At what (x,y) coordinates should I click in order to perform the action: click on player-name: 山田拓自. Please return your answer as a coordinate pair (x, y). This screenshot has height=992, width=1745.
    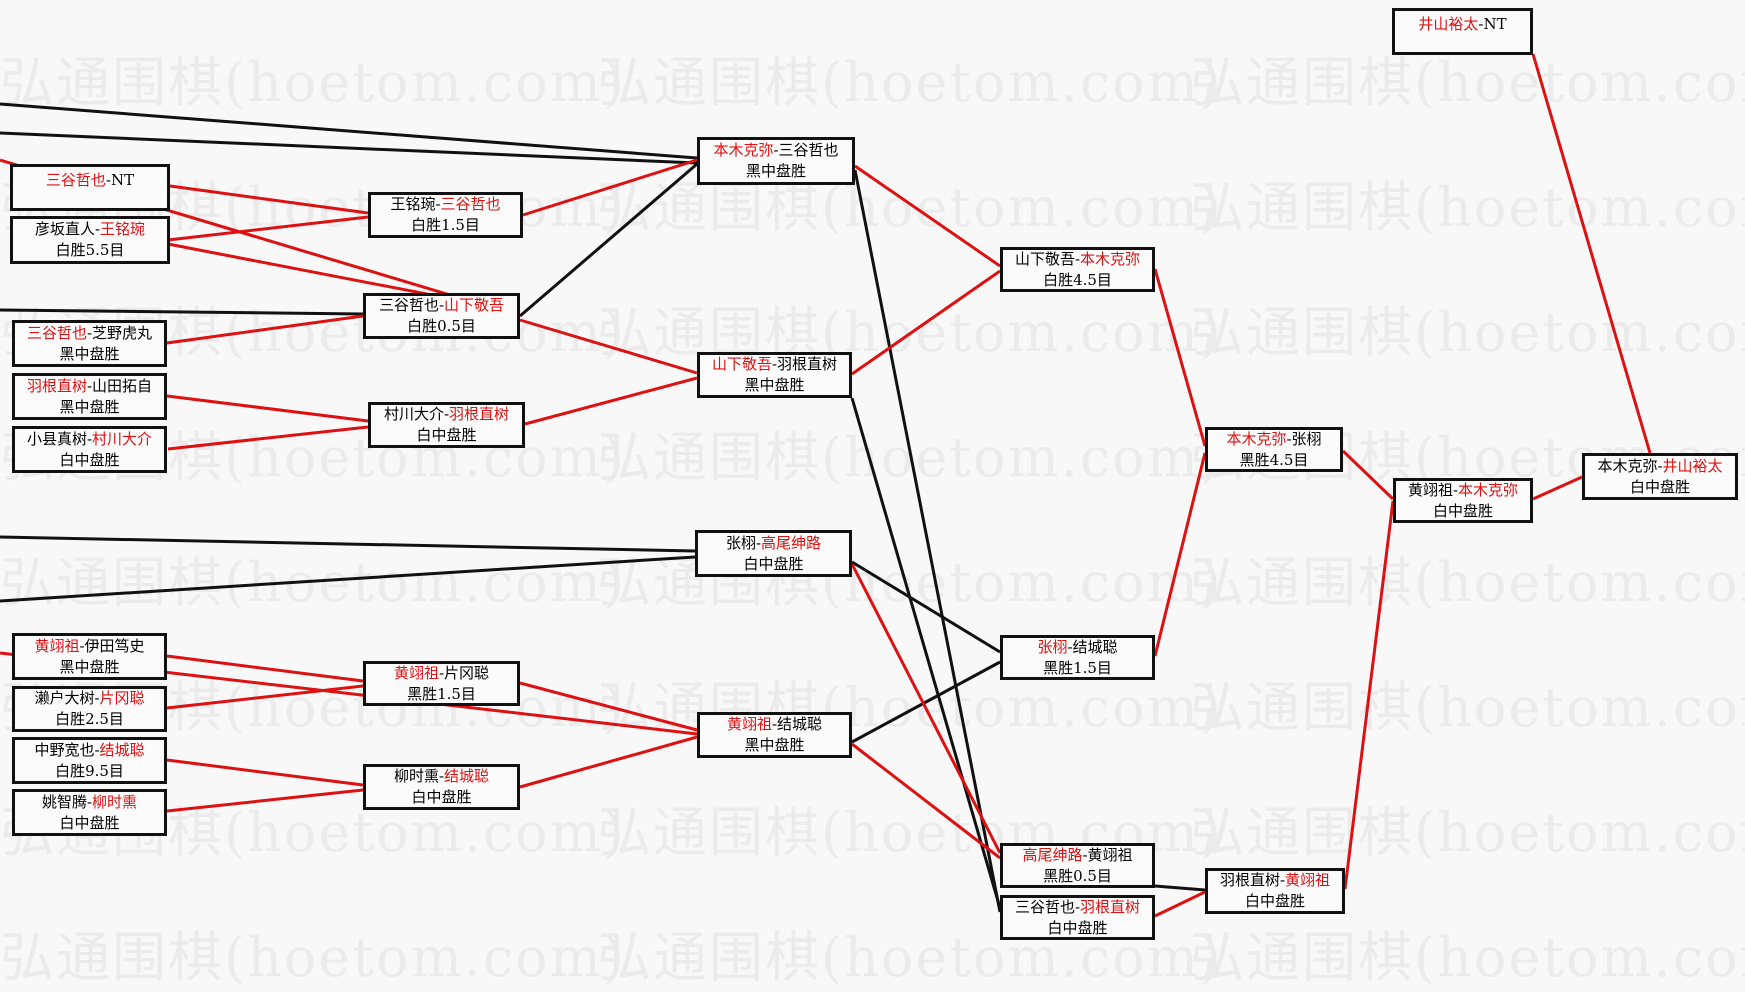
    Looking at the image, I should click on (122, 385).